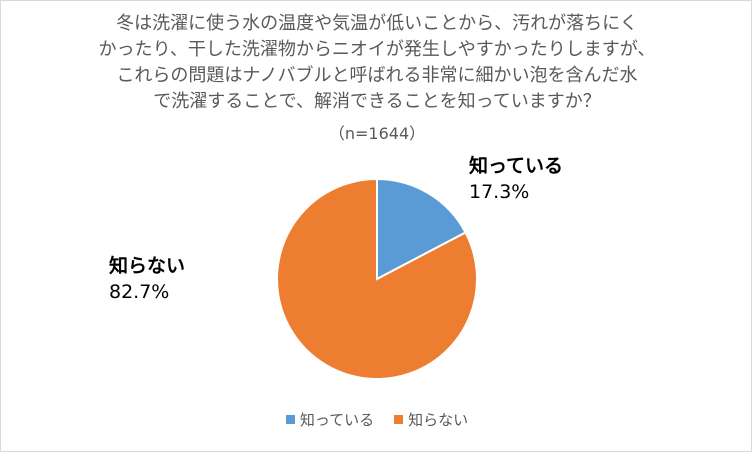 This screenshot has height=453, width=752. What do you see at coordinates (147, 279) in the screenshot?
I see `data-label-dont-know: 知らない 82.7%` at bounding box center [147, 279].